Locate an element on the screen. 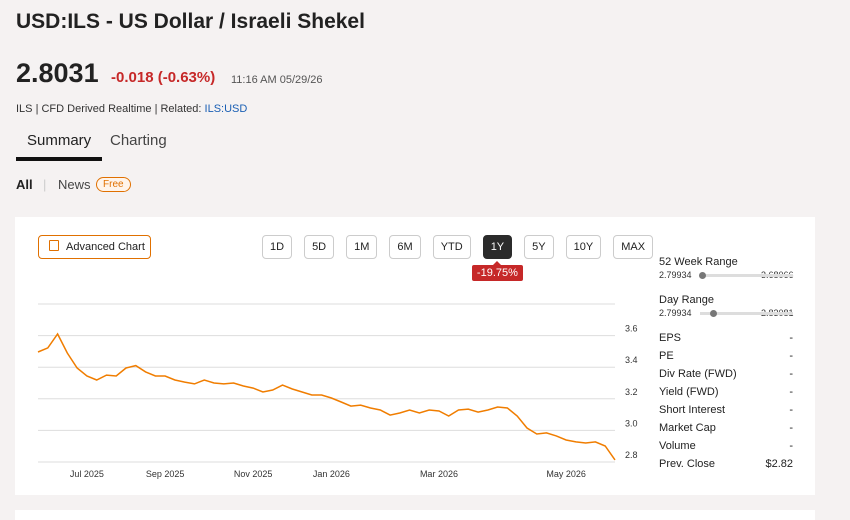  range-button: 1M is located at coordinates (362, 247).